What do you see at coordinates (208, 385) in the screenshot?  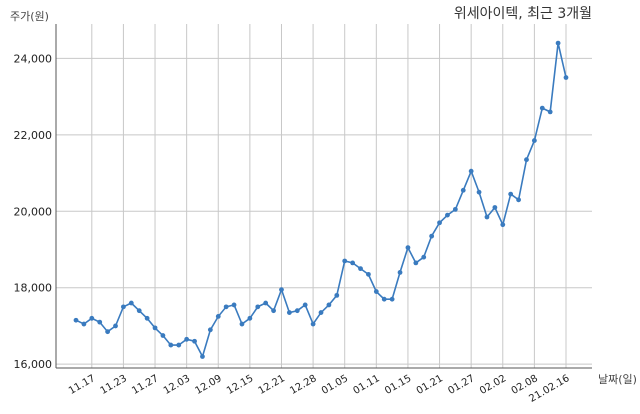 I see `x-tick-label: 12.09` at bounding box center [208, 385].